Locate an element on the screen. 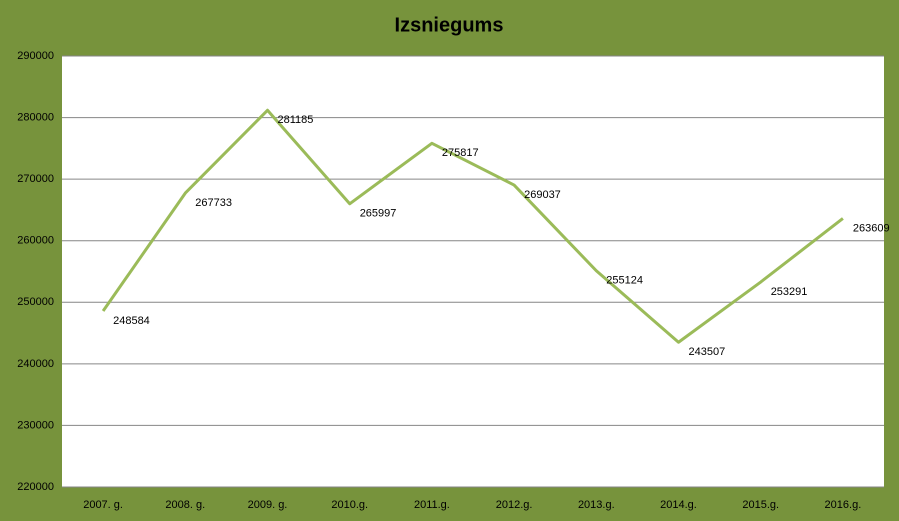  y-tick-label: 290000 is located at coordinates (35, 56).